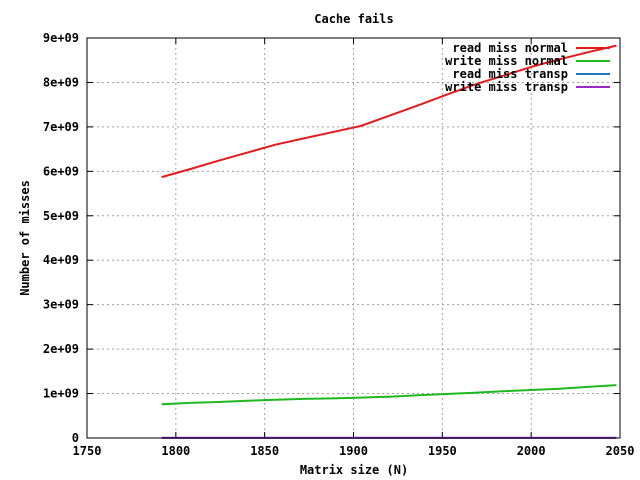  I want to click on x-tick-label: 1800, so click(175, 451).